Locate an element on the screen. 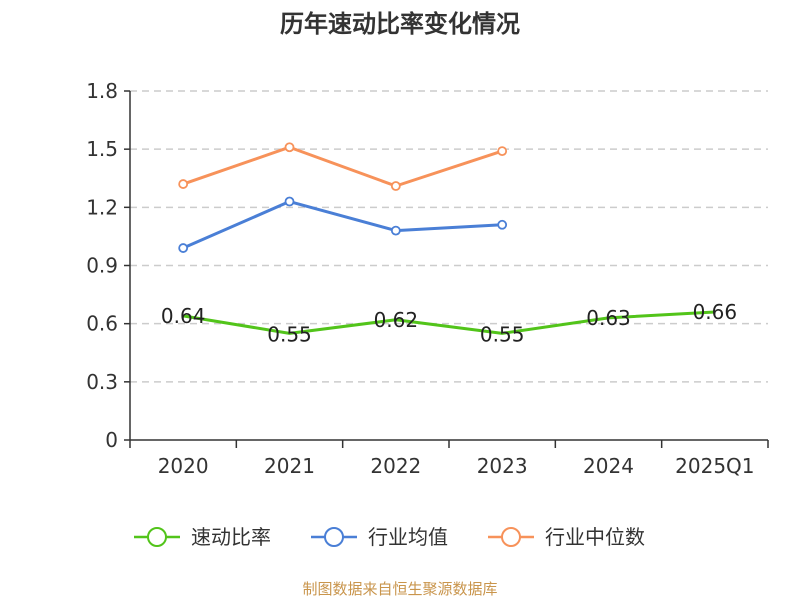 The width and height of the screenshot is (800, 600). series-0: 0.64 0.55 0.62 0.55 0.63 0.66 is located at coordinates (449, 323).